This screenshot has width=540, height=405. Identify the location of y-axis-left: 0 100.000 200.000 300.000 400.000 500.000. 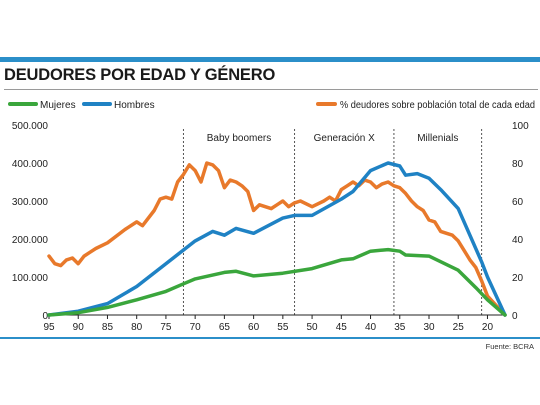
(30, 221).